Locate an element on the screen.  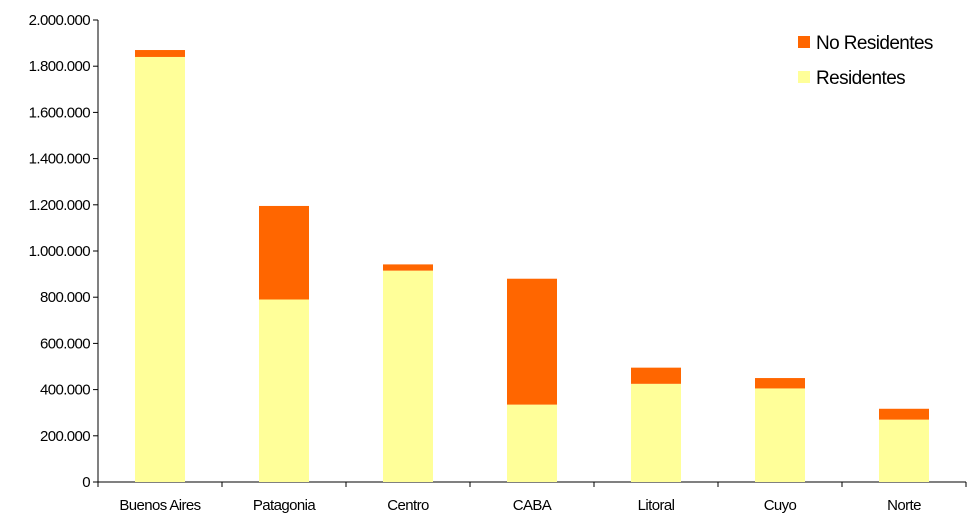
legend-label: No Residentes is located at coordinates (874, 43).